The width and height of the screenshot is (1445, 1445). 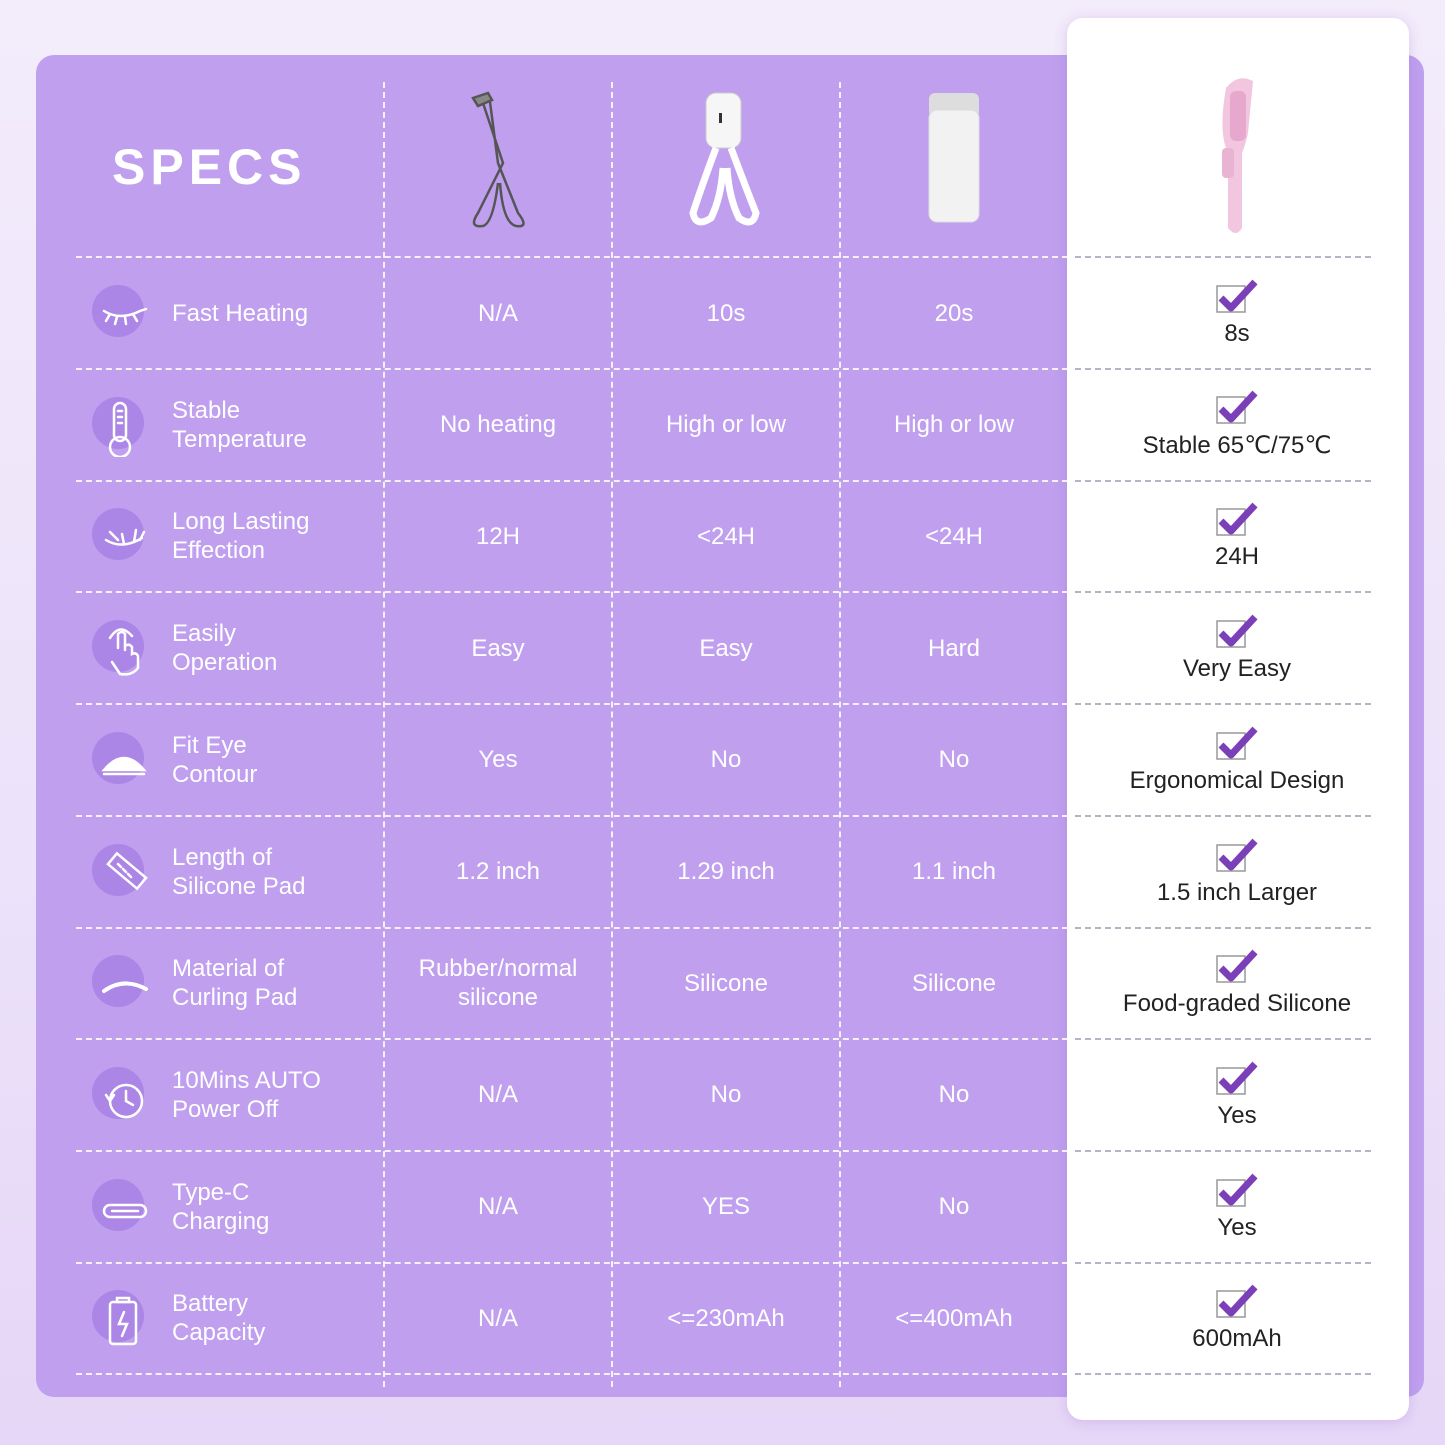 I want to click on page-title: SPECS, so click(x=209, y=167).